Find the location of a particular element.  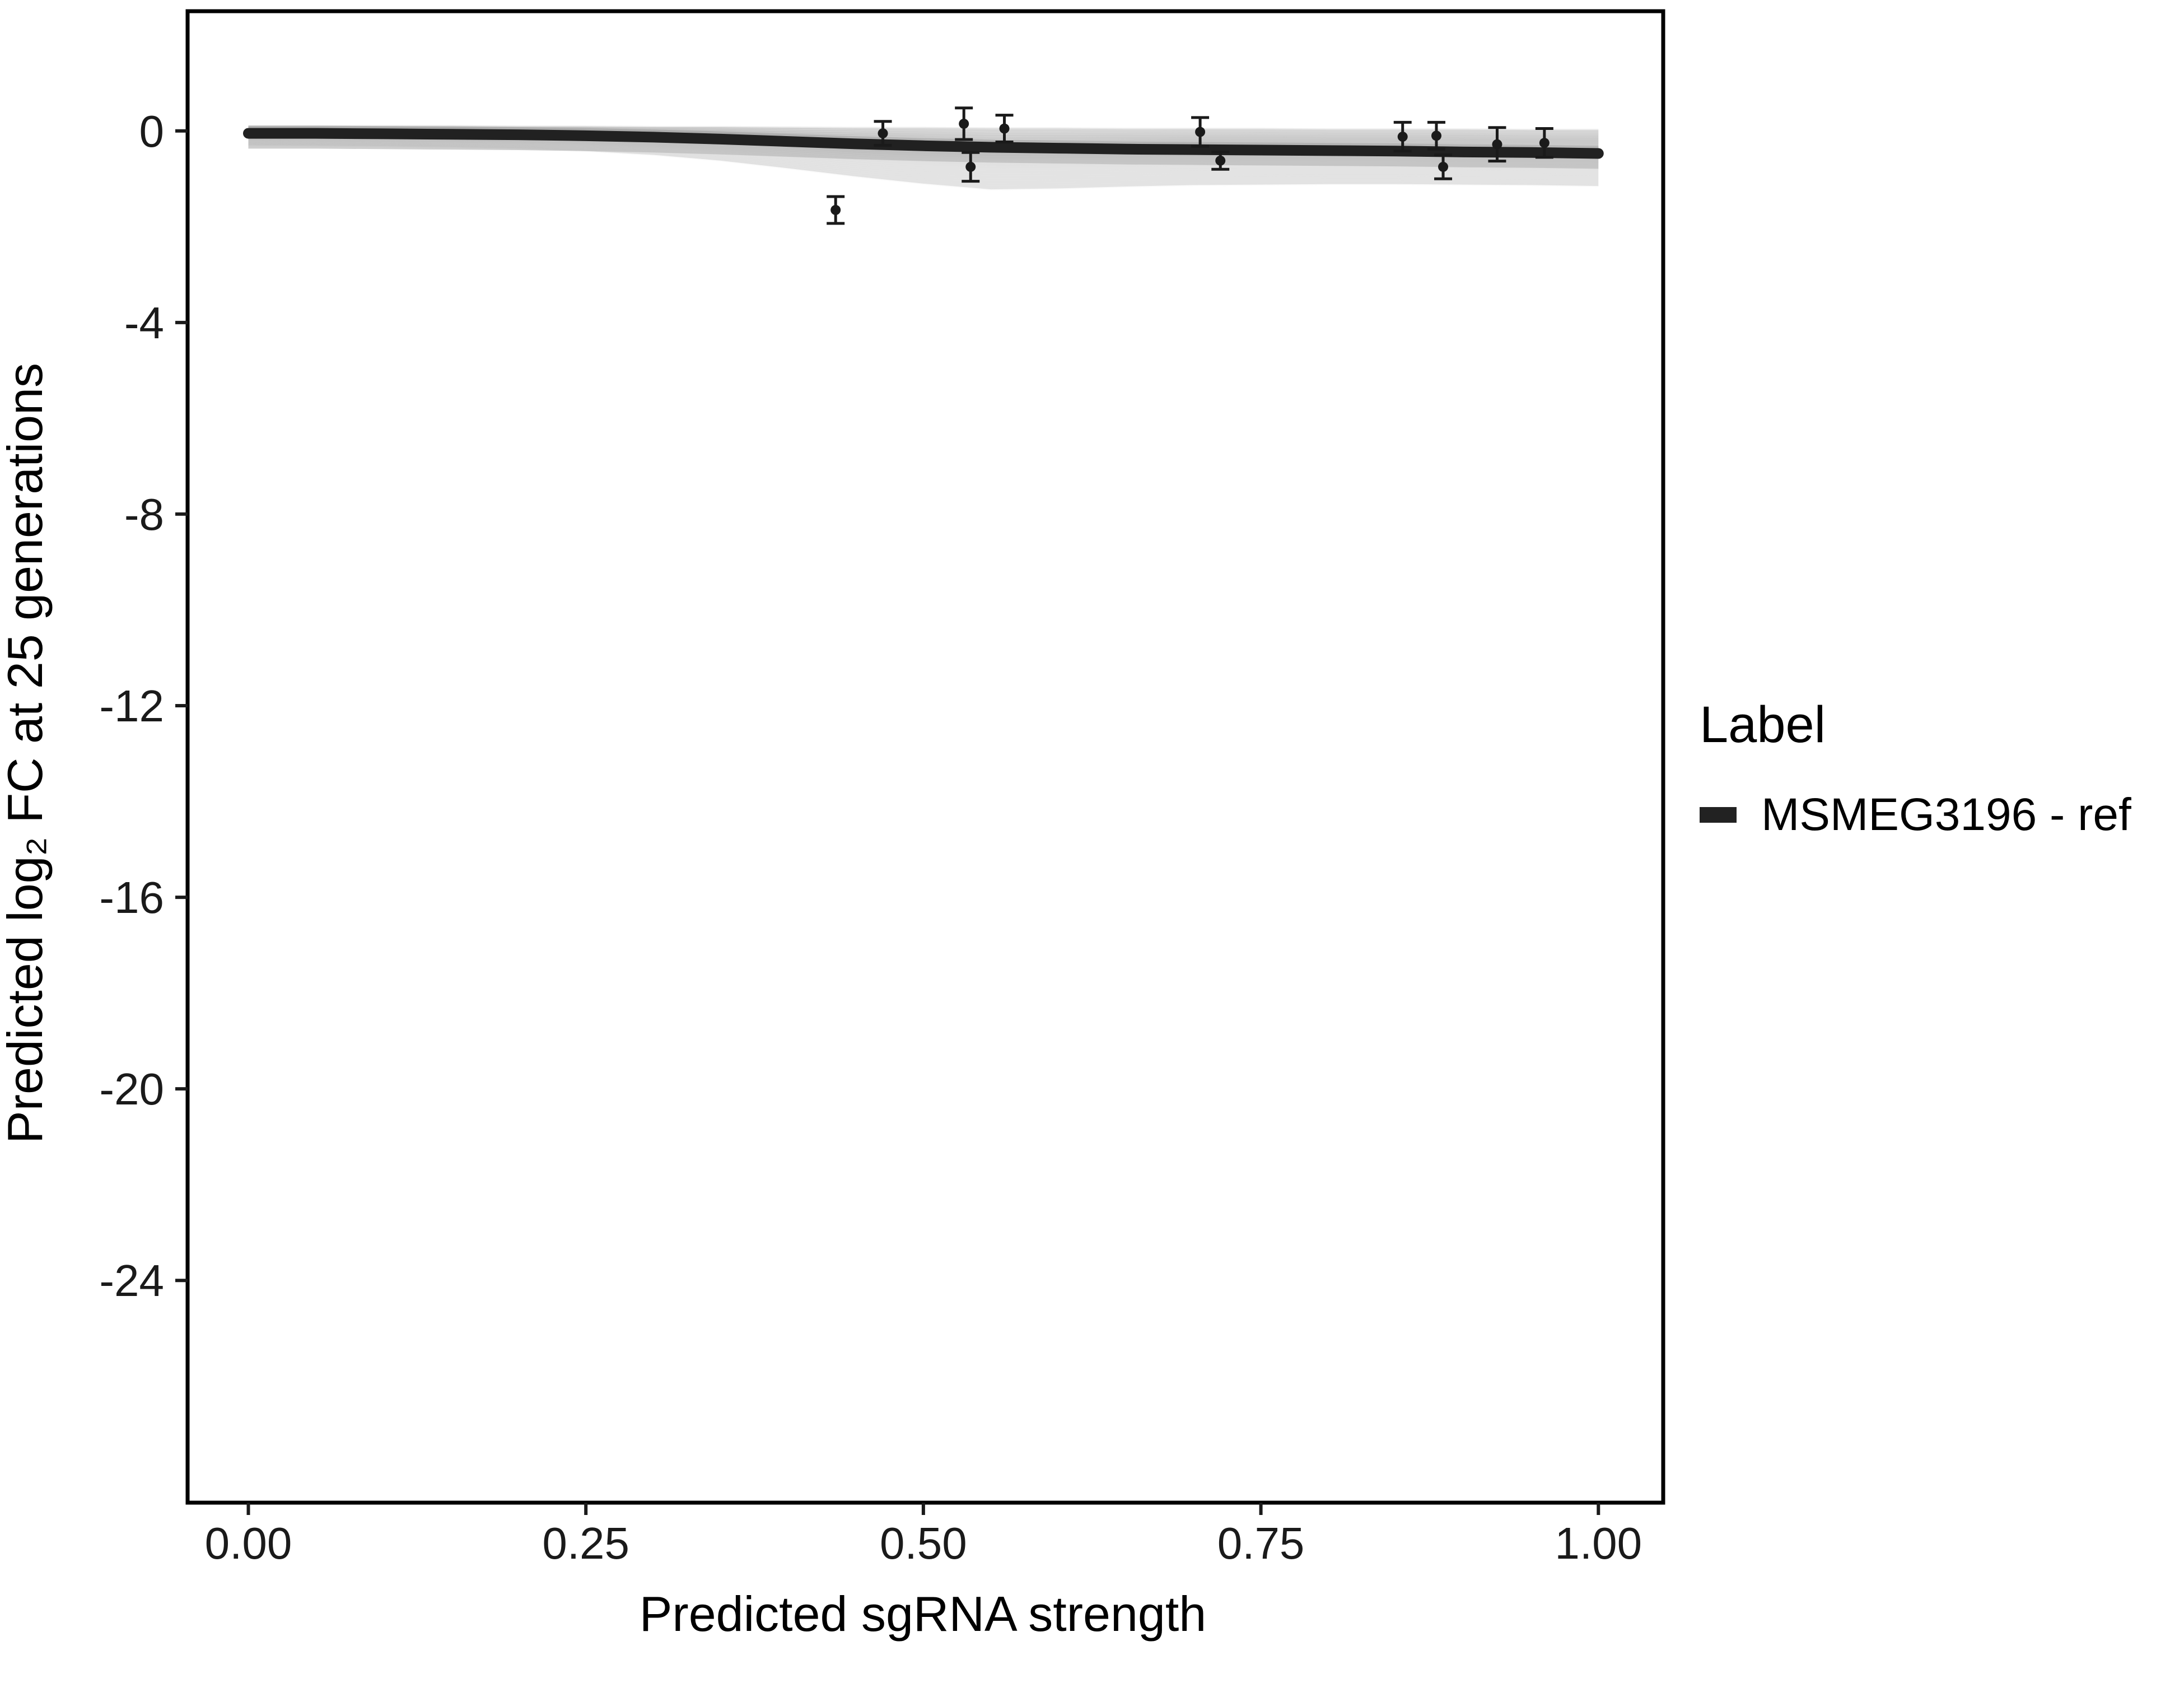

legend-swatch is located at coordinates (1719, 815).